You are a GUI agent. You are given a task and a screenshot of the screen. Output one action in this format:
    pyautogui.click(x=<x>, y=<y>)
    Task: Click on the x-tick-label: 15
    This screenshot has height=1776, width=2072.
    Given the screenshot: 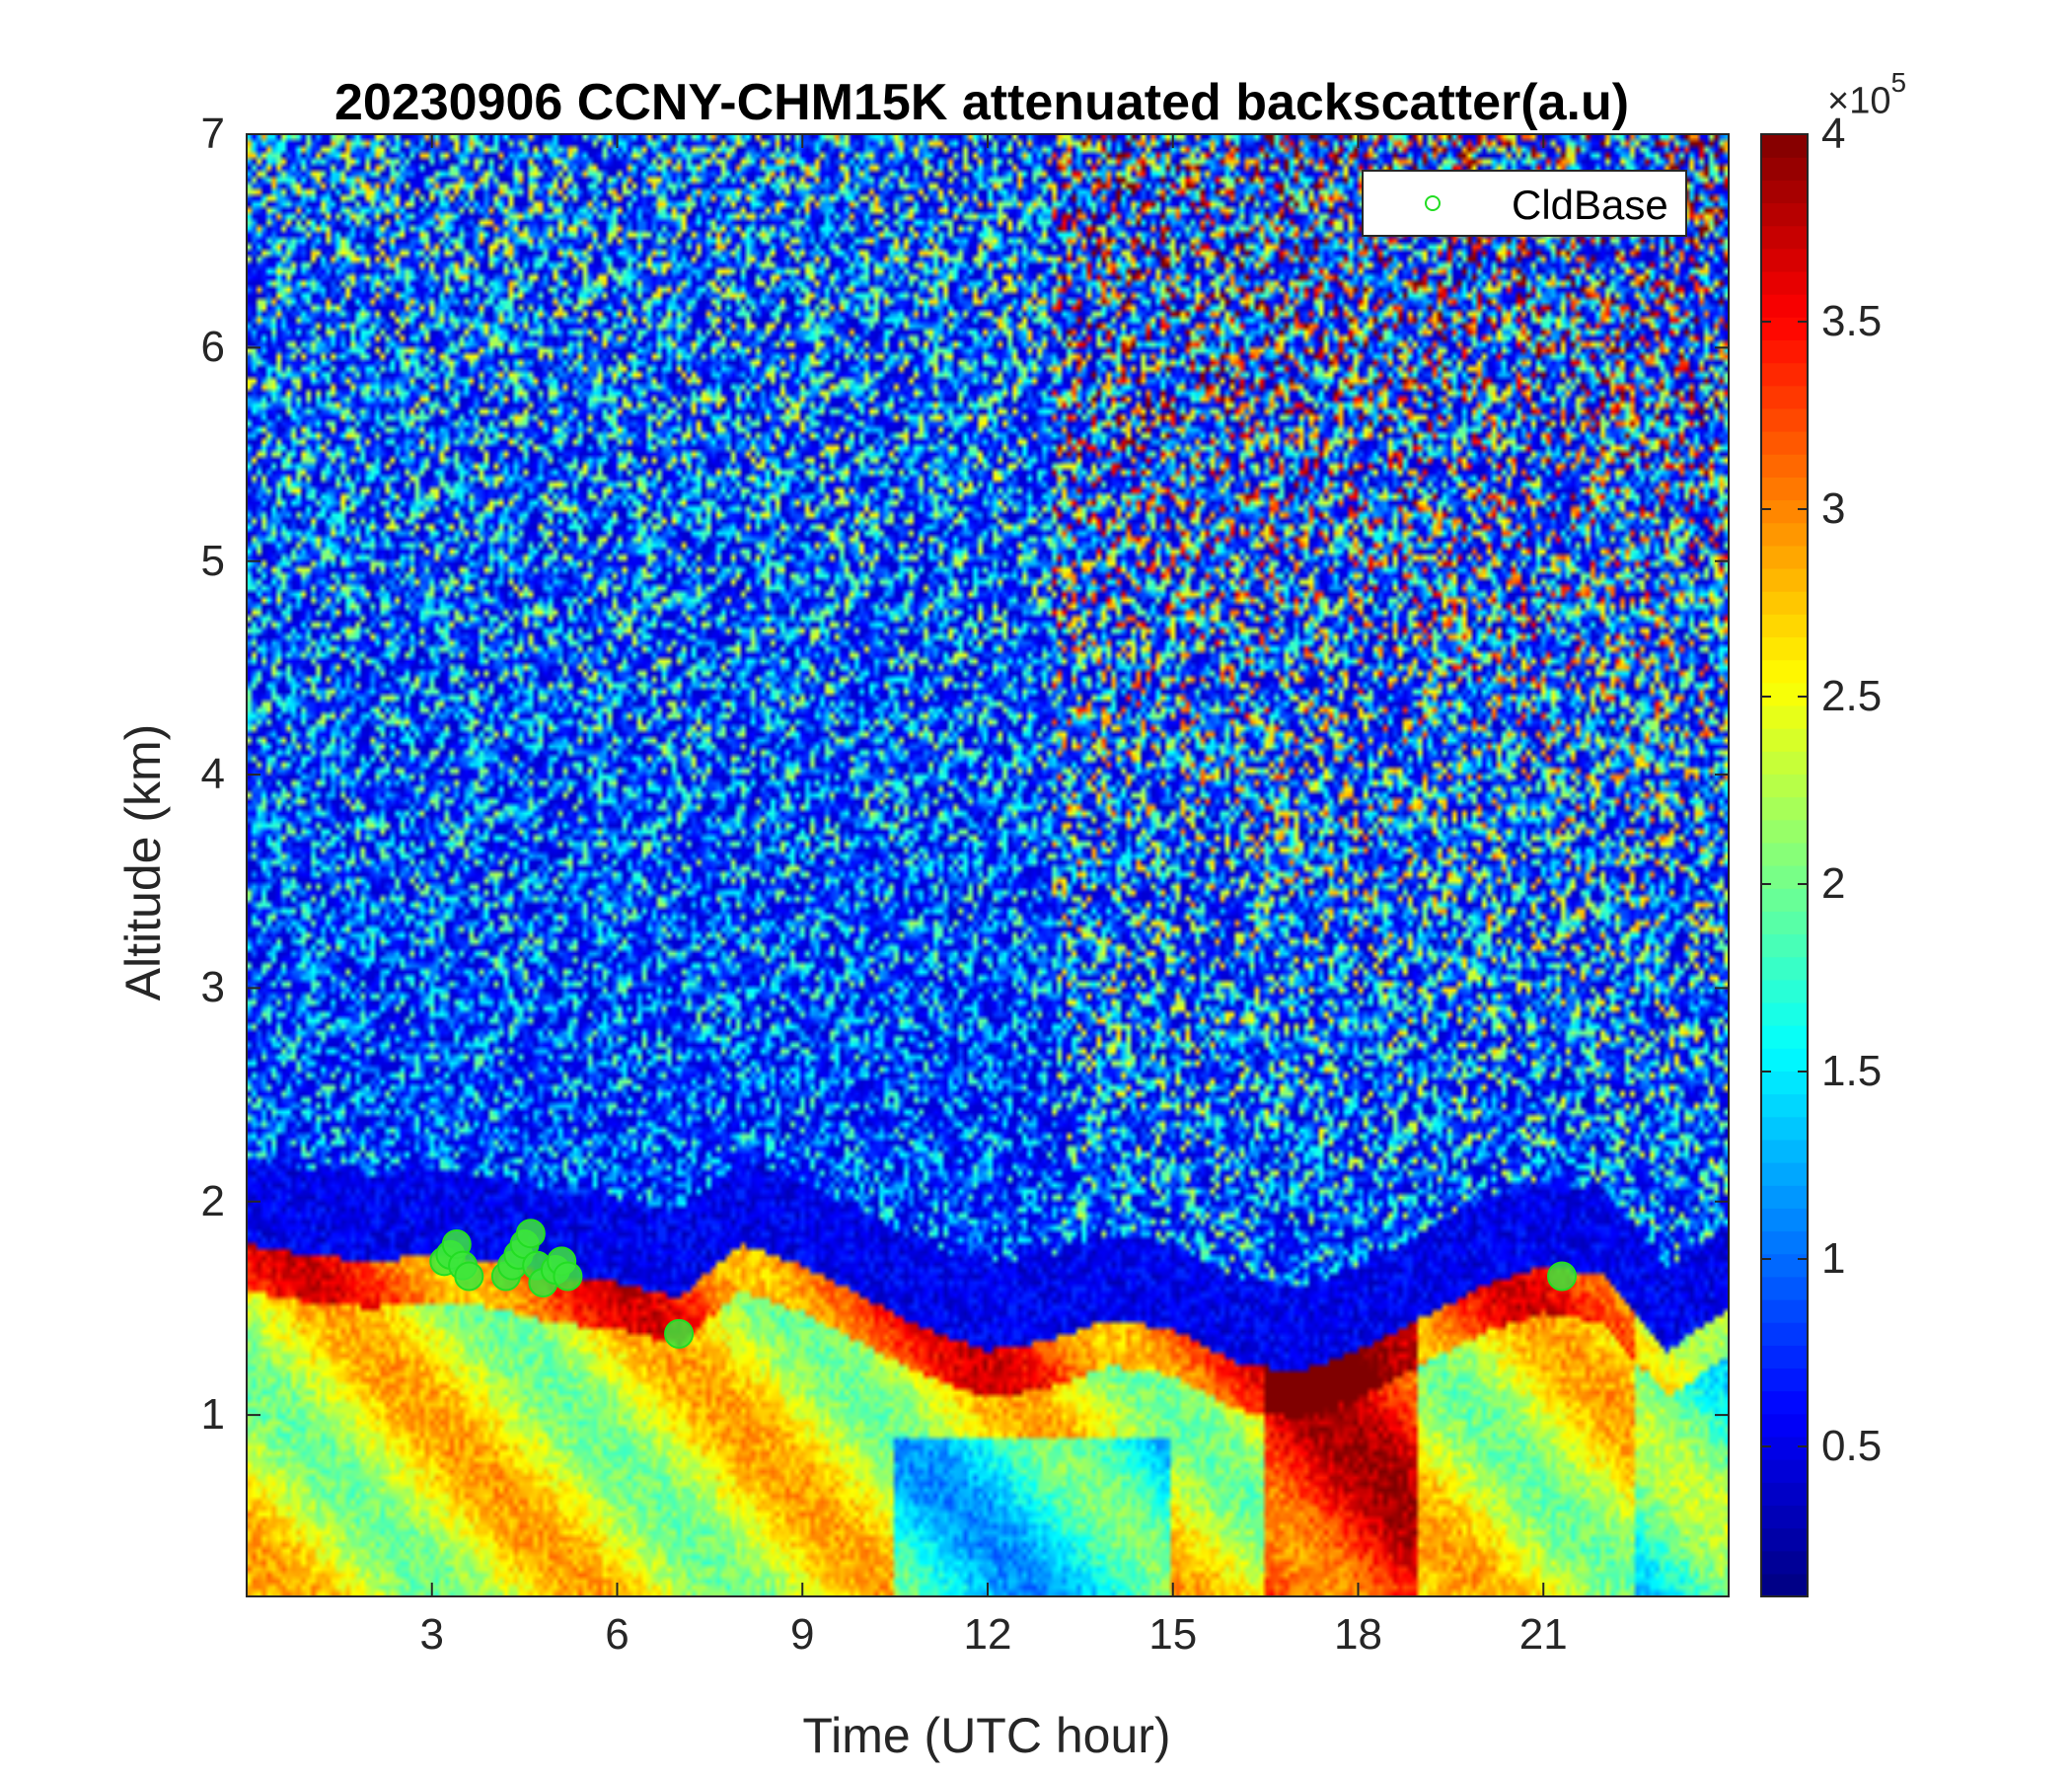 What is the action you would take?
    pyautogui.click(x=1173, y=1635)
    